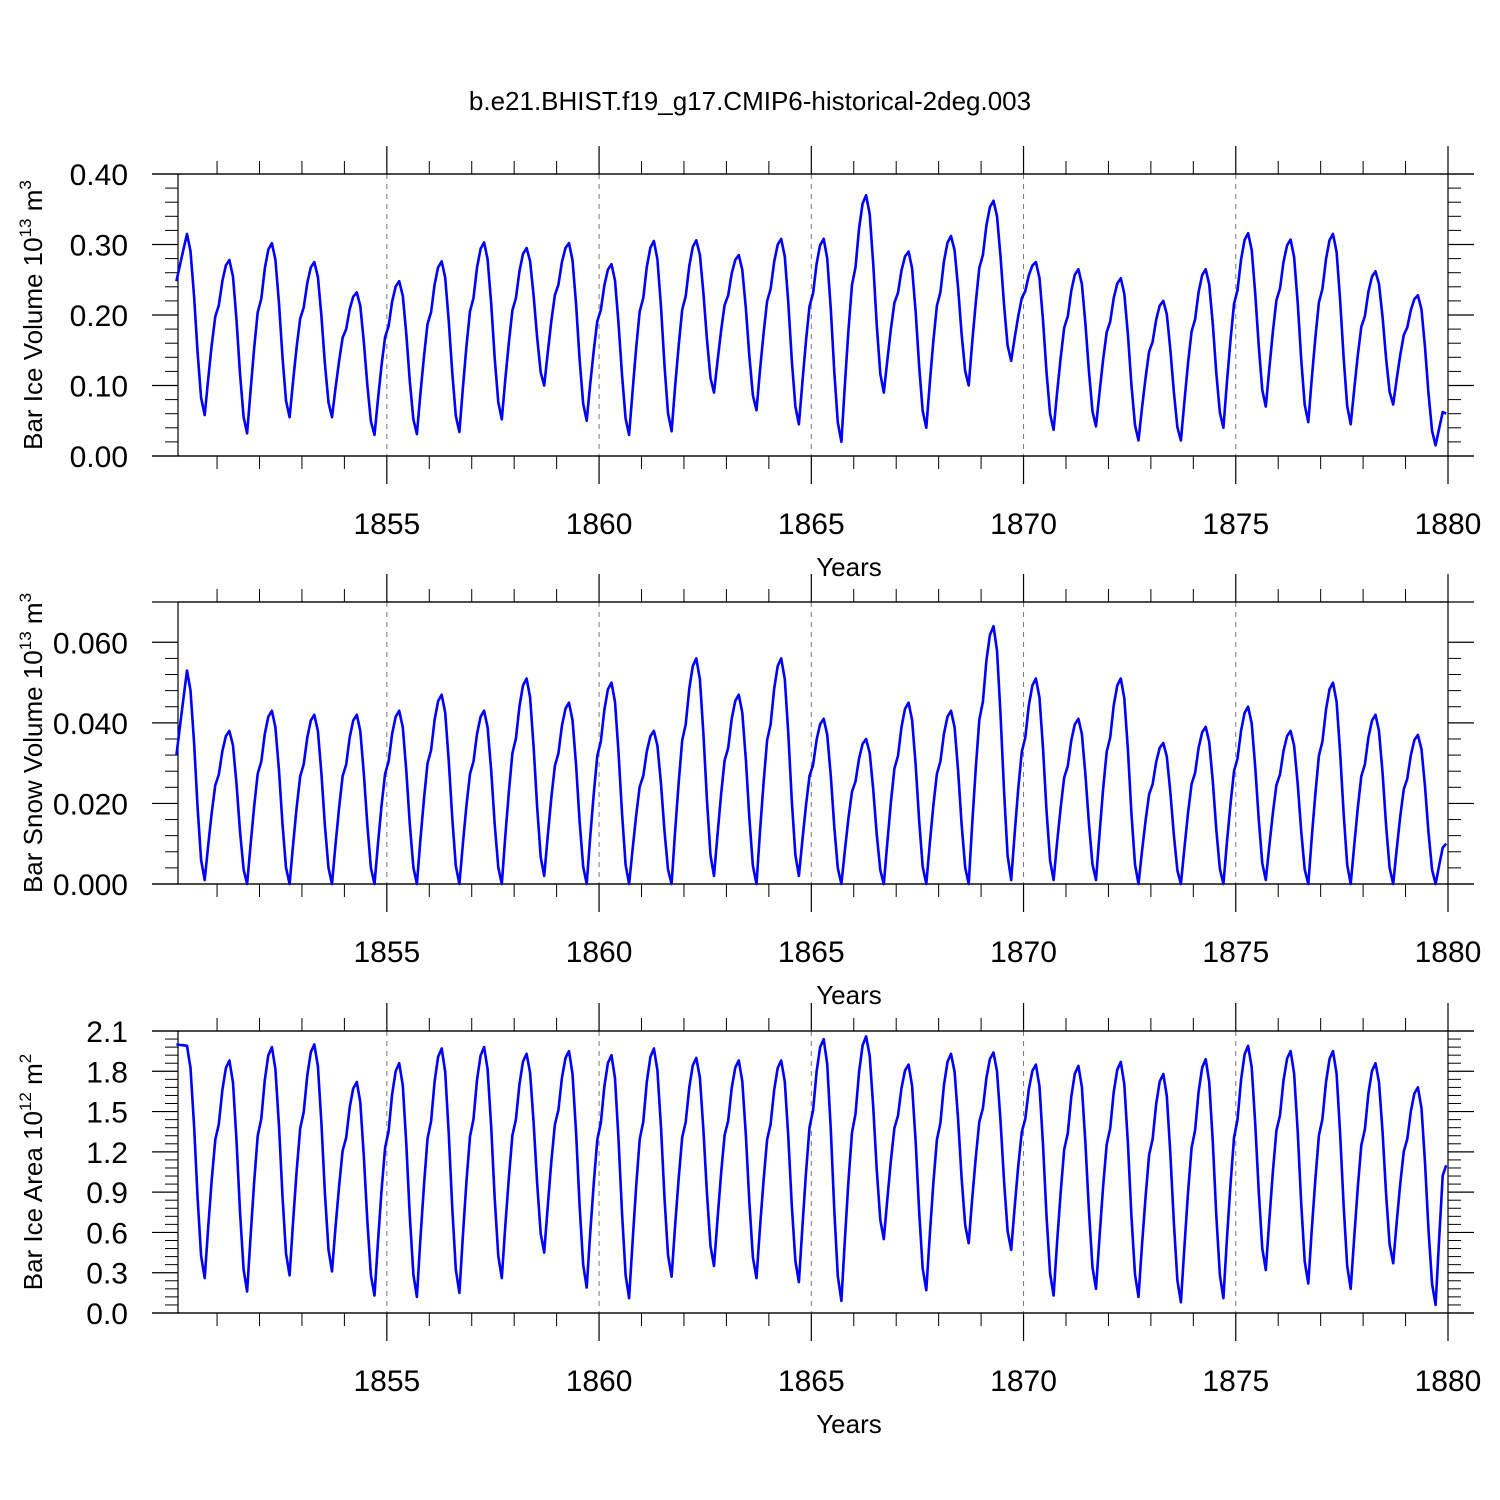 The image size is (1500, 1500). What do you see at coordinates (107, 1274) in the screenshot?
I see `y-tick-label: 0.3` at bounding box center [107, 1274].